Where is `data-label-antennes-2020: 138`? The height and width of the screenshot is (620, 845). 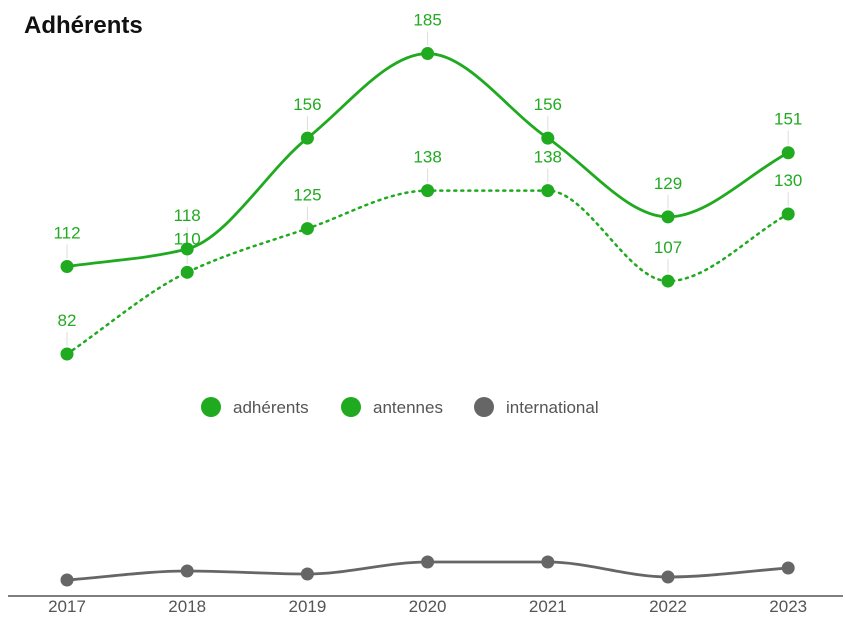
data-label-antennes-2020: 138 is located at coordinates (427, 157).